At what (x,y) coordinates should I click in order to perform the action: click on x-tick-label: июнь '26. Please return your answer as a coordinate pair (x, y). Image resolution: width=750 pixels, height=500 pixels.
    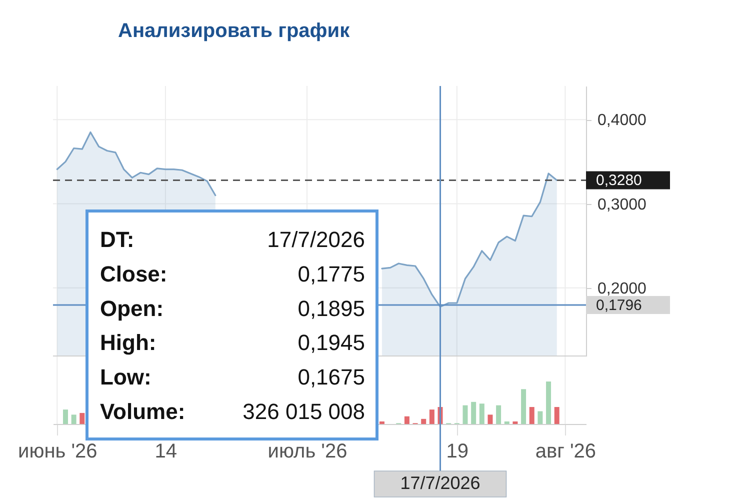
    Looking at the image, I should click on (58, 451).